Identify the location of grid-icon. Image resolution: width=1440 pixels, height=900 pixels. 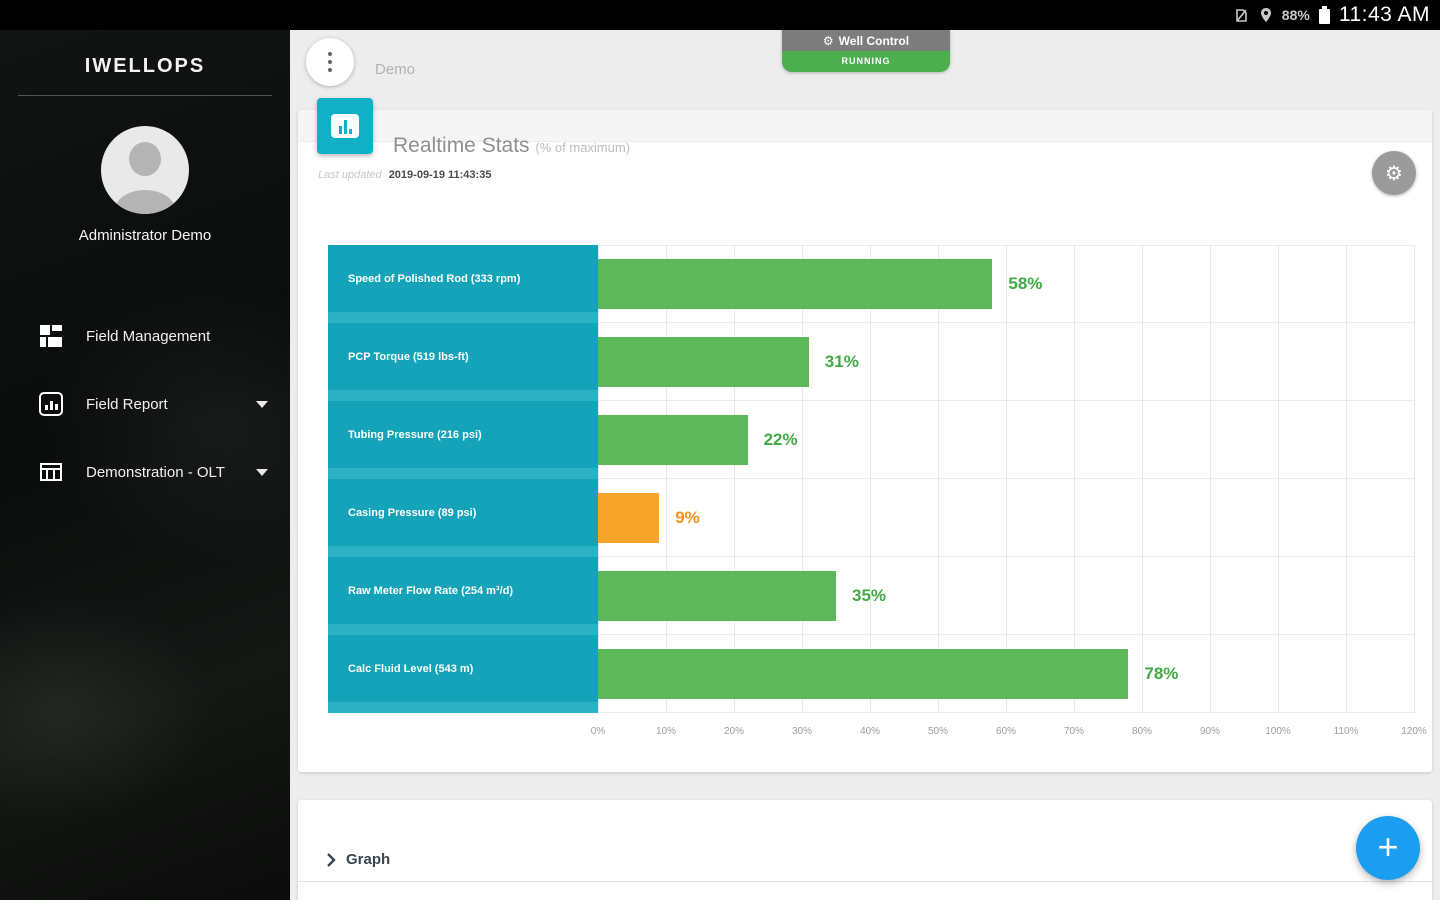
(51, 336).